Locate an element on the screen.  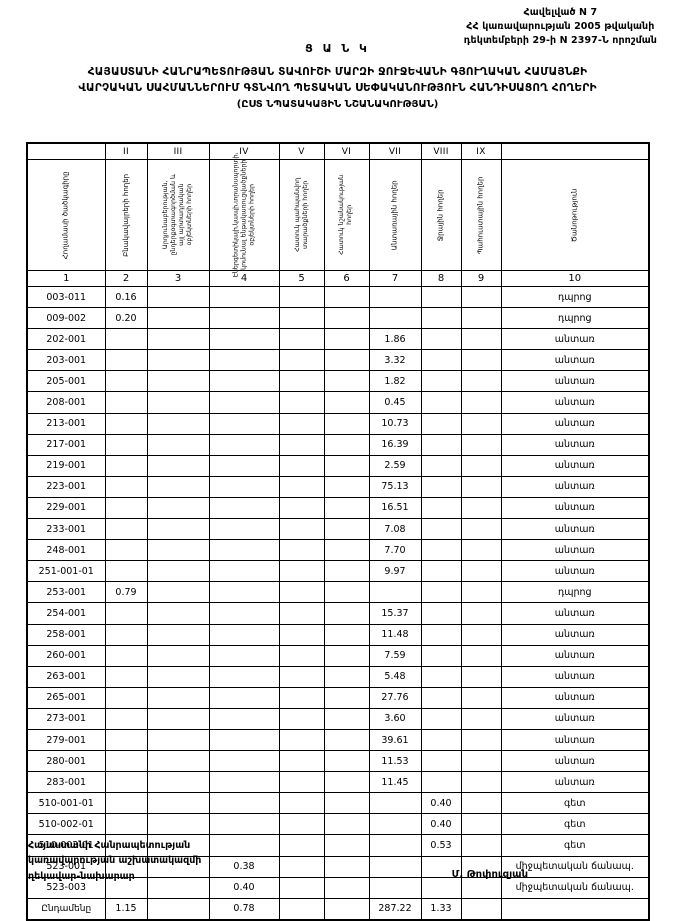
column-header-code-label: Հողամասի ծածկագիրը is located at coordinates (65, 215).